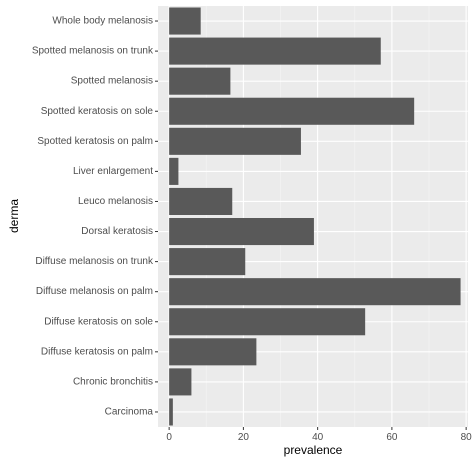 The image size is (474, 463). Describe the element at coordinates (318, 437) in the screenshot. I see `x-tick-label: 40` at that location.